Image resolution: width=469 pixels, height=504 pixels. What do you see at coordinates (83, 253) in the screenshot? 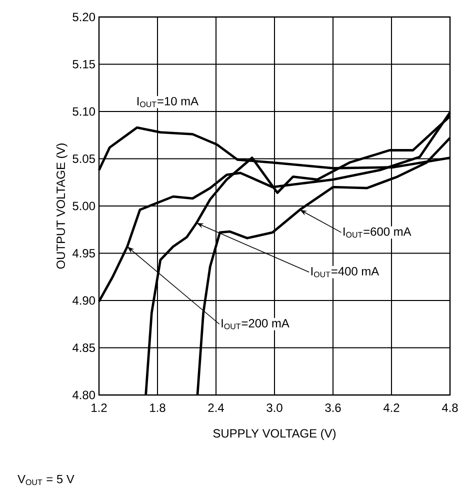
I see `y-tick-label: 4.95` at bounding box center [83, 253].